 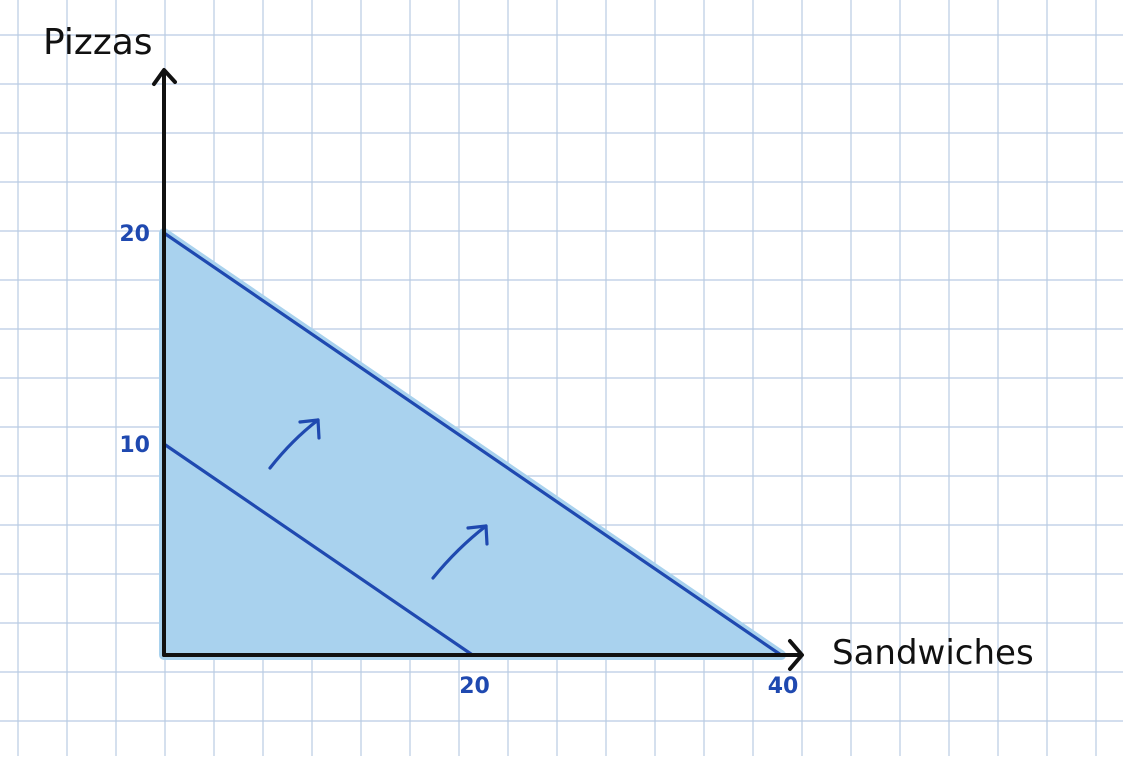 I want to click on x-tick-label: 40, so click(x=783, y=686).